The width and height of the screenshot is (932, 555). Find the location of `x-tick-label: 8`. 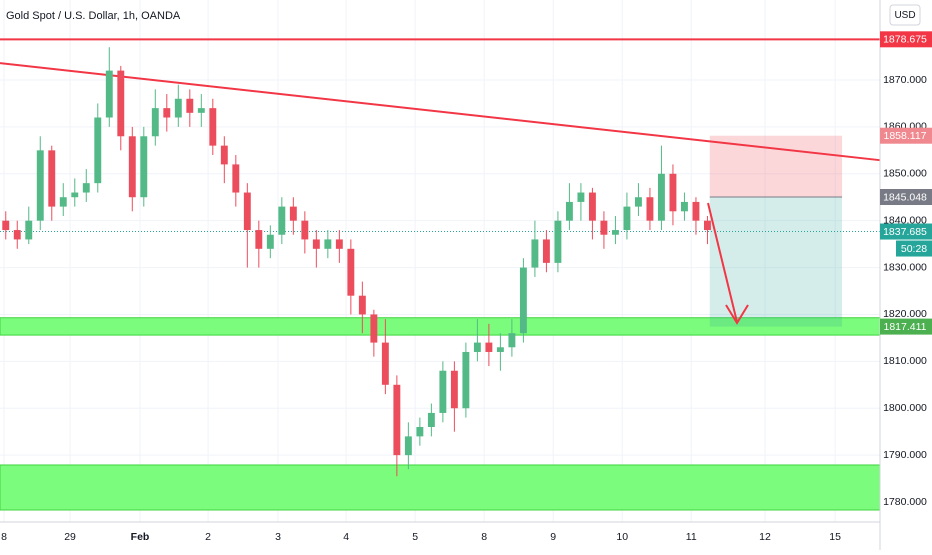

x-tick-label: 8 is located at coordinates (484, 537).